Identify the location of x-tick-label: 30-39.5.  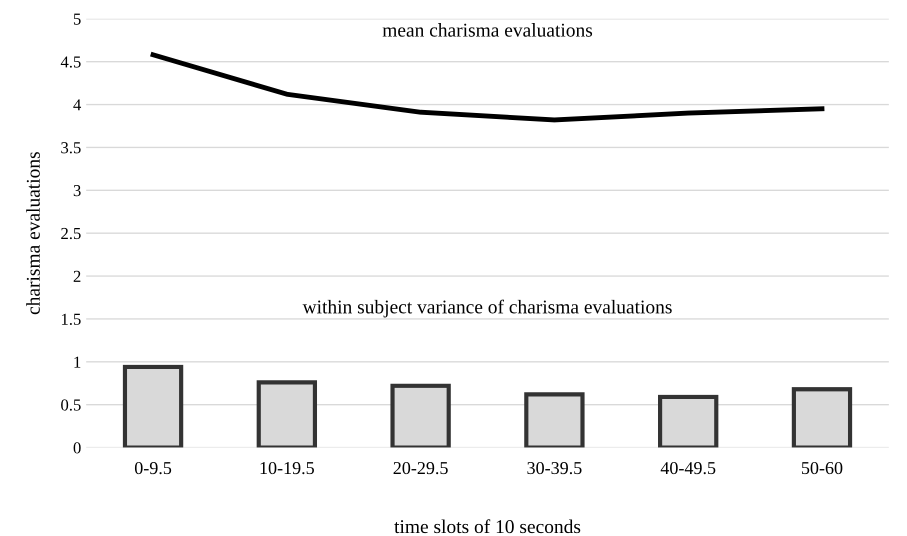
(554, 468).